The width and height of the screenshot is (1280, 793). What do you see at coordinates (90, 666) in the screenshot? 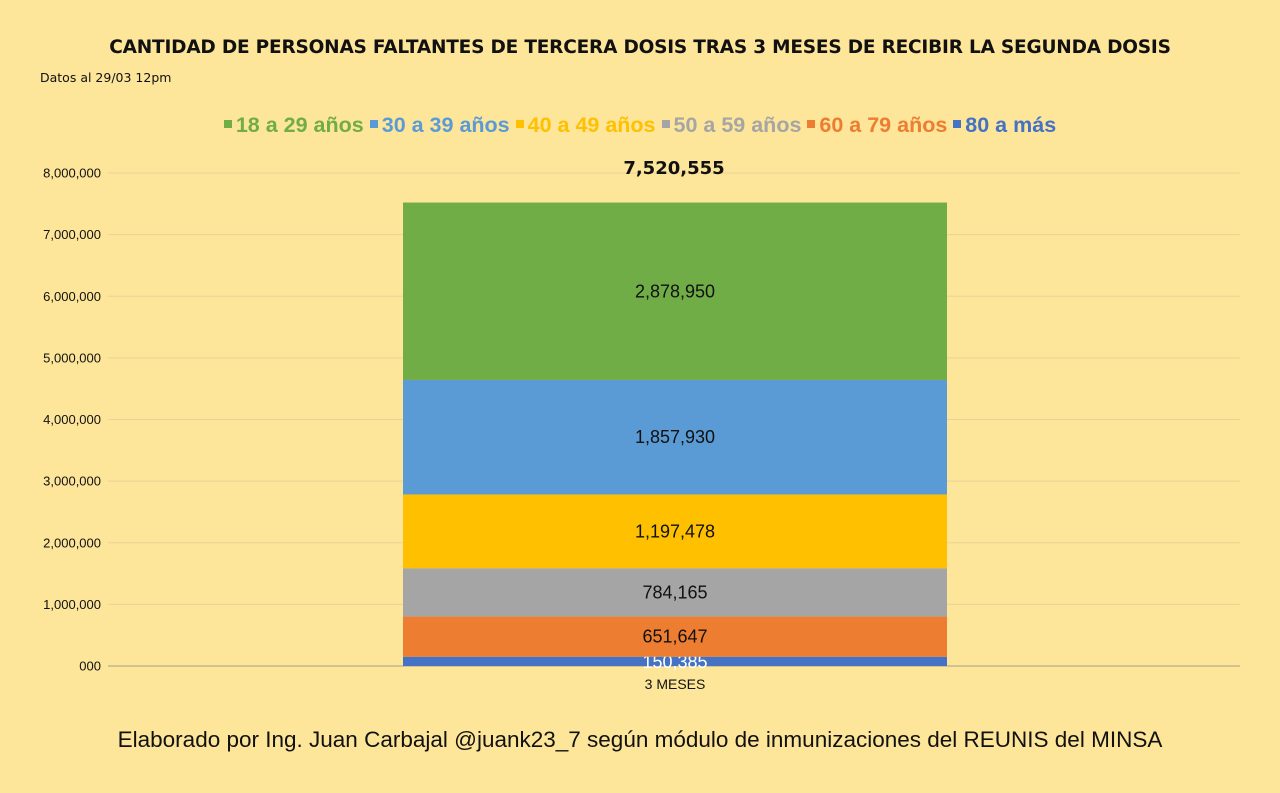
I see `y-tick-label: 000` at bounding box center [90, 666].